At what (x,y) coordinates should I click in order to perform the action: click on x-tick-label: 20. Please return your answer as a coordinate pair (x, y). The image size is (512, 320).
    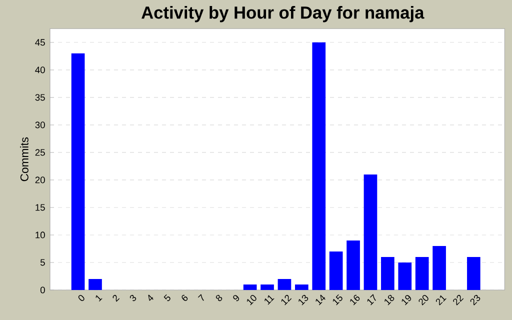
    Looking at the image, I should click on (423, 300).